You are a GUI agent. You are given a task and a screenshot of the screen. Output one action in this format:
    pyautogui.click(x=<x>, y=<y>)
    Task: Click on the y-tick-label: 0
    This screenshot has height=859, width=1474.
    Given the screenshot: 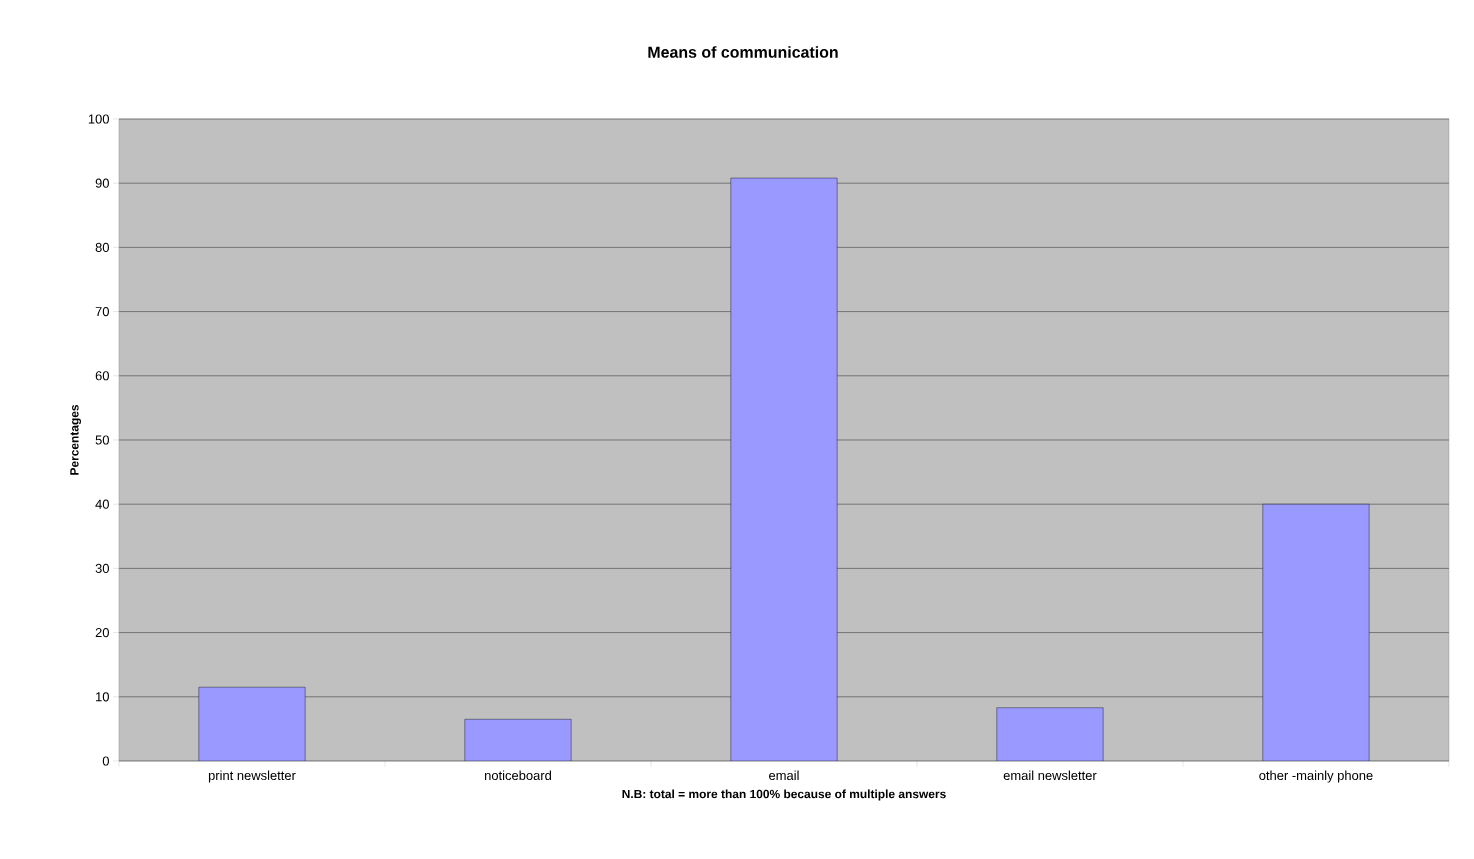 What is the action you would take?
    pyautogui.click(x=105, y=761)
    